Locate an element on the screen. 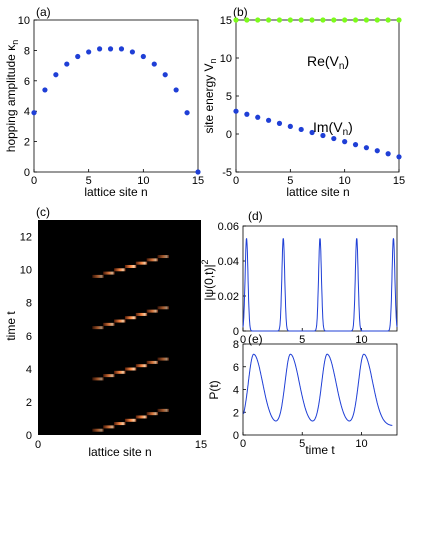 The width and height of the screenshot is (425, 550). panel-b-xtick-label: 10 is located at coordinates (345, 181).